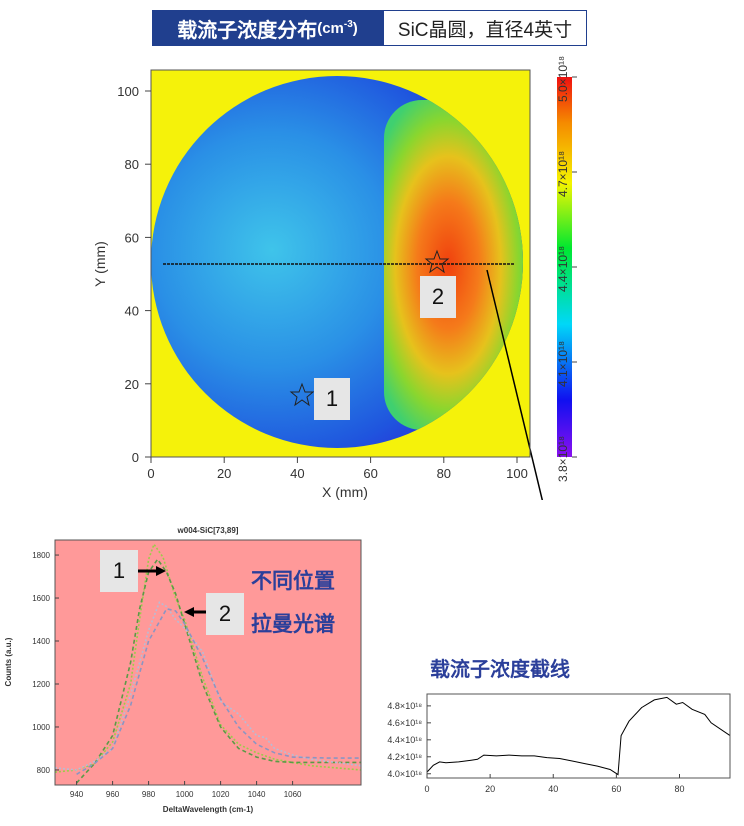 This screenshot has width=744, height=826. Describe the element at coordinates (293, 581) in the screenshot. I see `annotation-line1: 不同位置` at that location.